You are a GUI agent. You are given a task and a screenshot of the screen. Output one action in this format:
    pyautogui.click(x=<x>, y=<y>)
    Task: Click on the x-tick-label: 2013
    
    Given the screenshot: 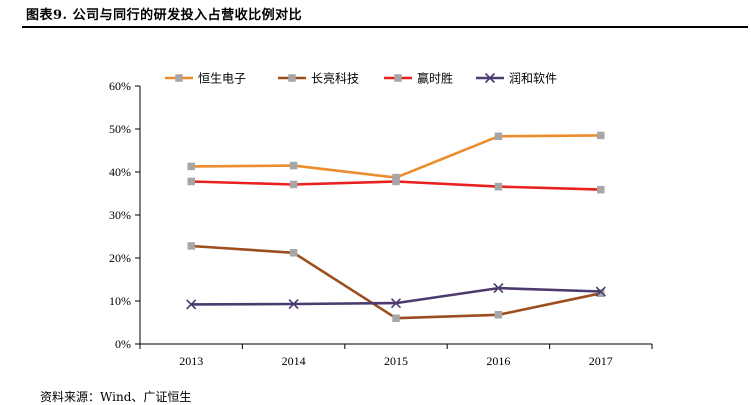 What is the action you would take?
    pyautogui.click(x=191, y=361)
    